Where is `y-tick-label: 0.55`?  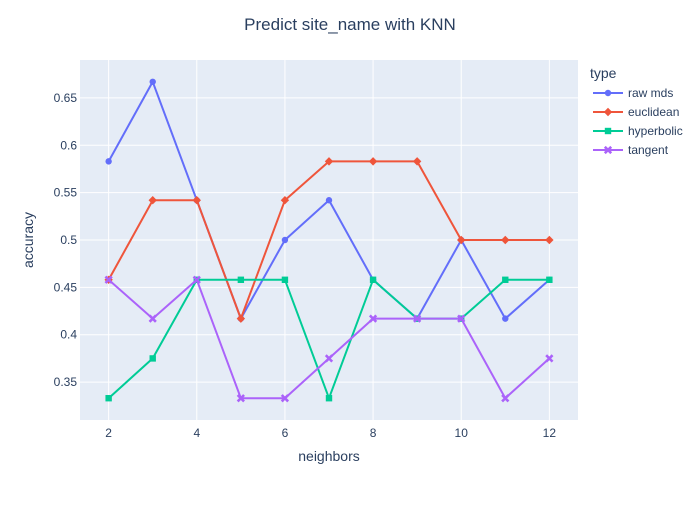 y-tick-label: 0.55 is located at coordinates (66, 193).